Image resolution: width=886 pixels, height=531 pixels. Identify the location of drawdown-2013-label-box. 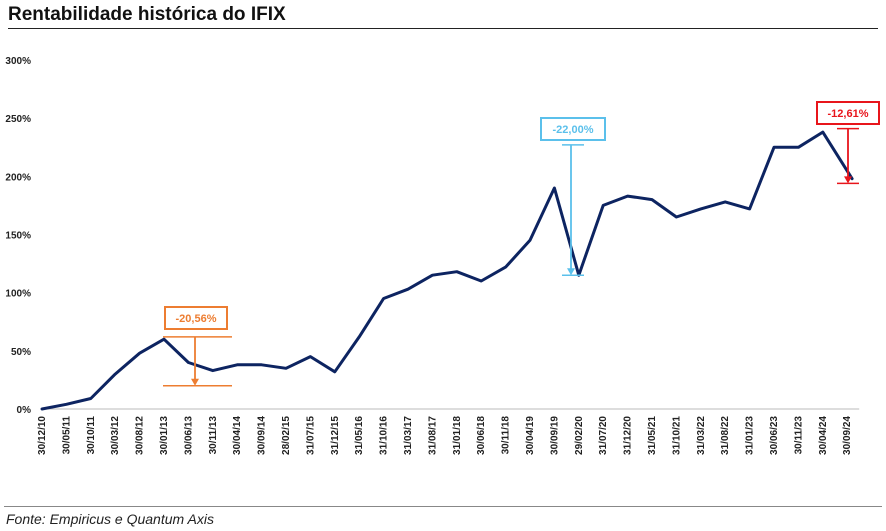
(196, 318).